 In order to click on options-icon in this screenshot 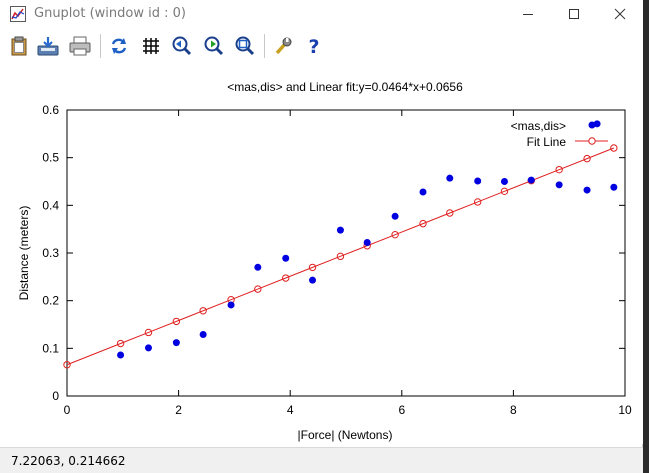, I will do `click(283, 46)`.